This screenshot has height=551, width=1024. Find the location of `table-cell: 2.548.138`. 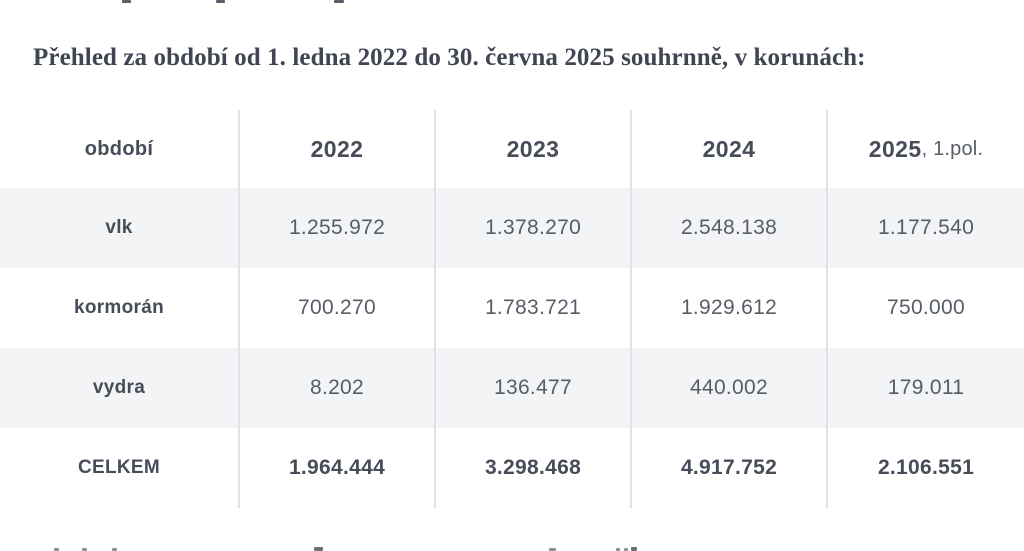

table-cell: 2.548.138 is located at coordinates (728, 228).